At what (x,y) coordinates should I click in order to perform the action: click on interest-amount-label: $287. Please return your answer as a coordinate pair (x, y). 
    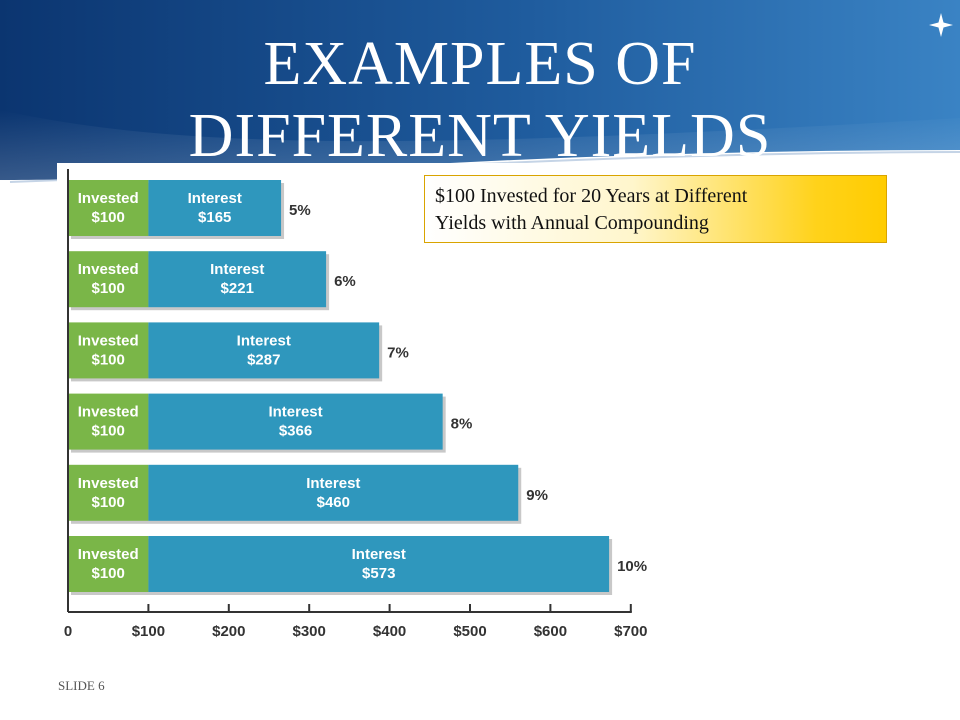
    Looking at the image, I should click on (263, 359).